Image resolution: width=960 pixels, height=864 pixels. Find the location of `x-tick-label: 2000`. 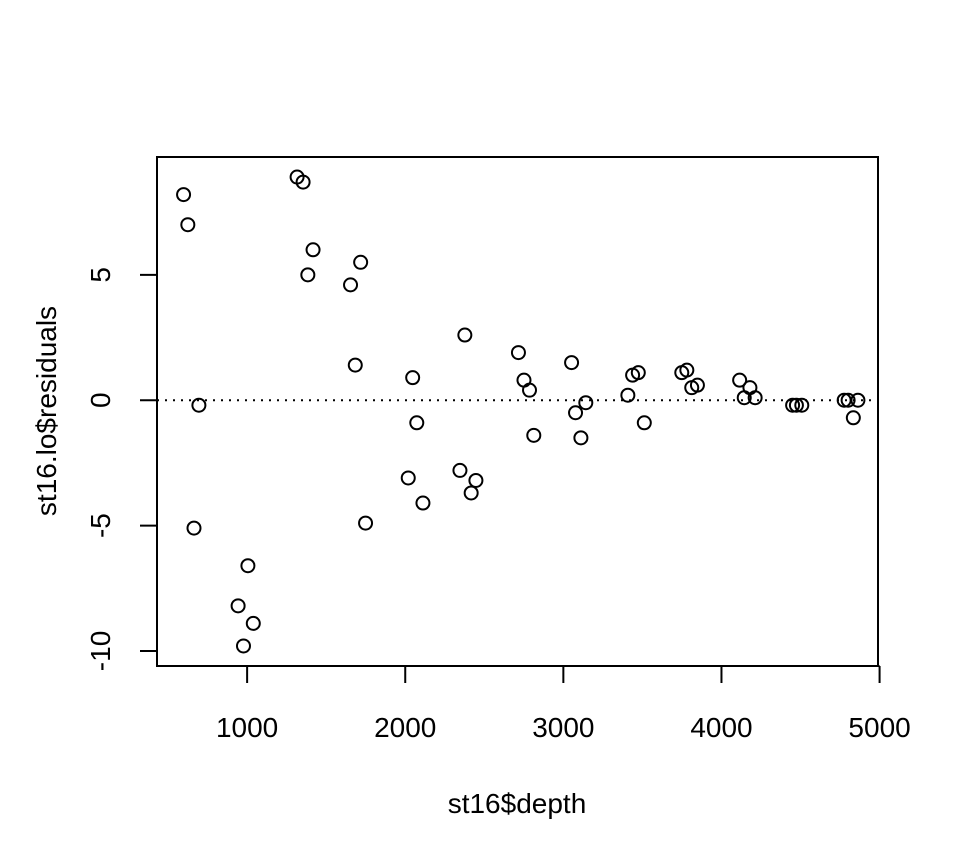

x-tick-label: 2000 is located at coordinates (405, 727).